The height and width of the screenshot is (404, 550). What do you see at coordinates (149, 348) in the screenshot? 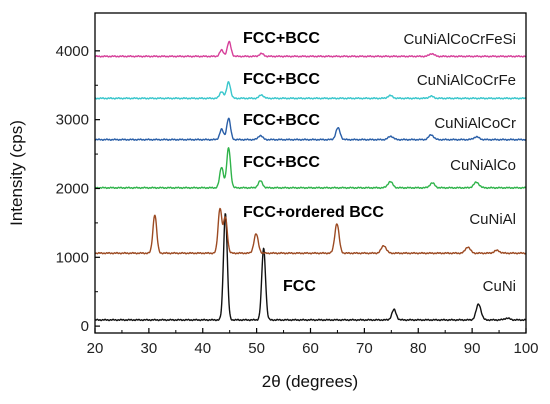
I see `x-tick-label: 30` at bounding box center [149, 348].